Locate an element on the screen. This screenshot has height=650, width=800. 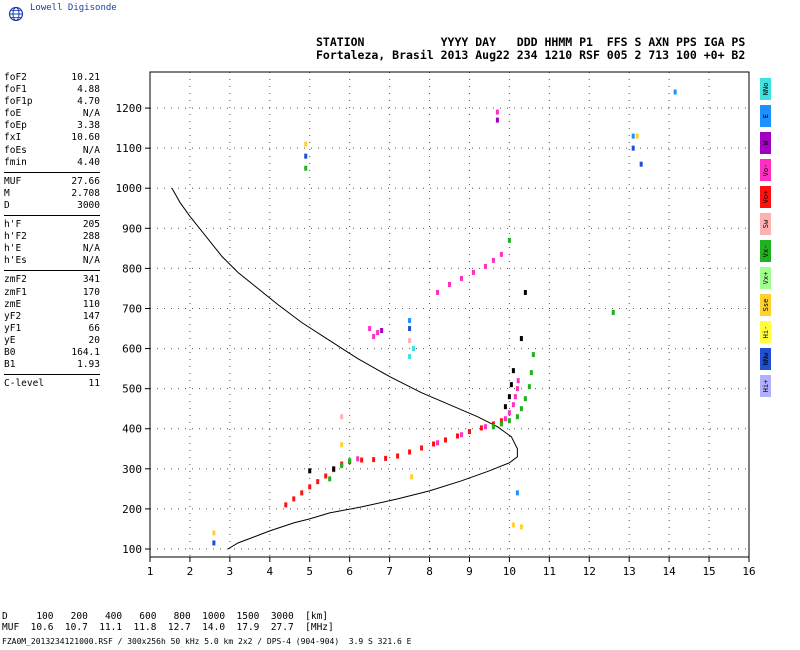
param-value: 110 is located at coordinates (91, 304).